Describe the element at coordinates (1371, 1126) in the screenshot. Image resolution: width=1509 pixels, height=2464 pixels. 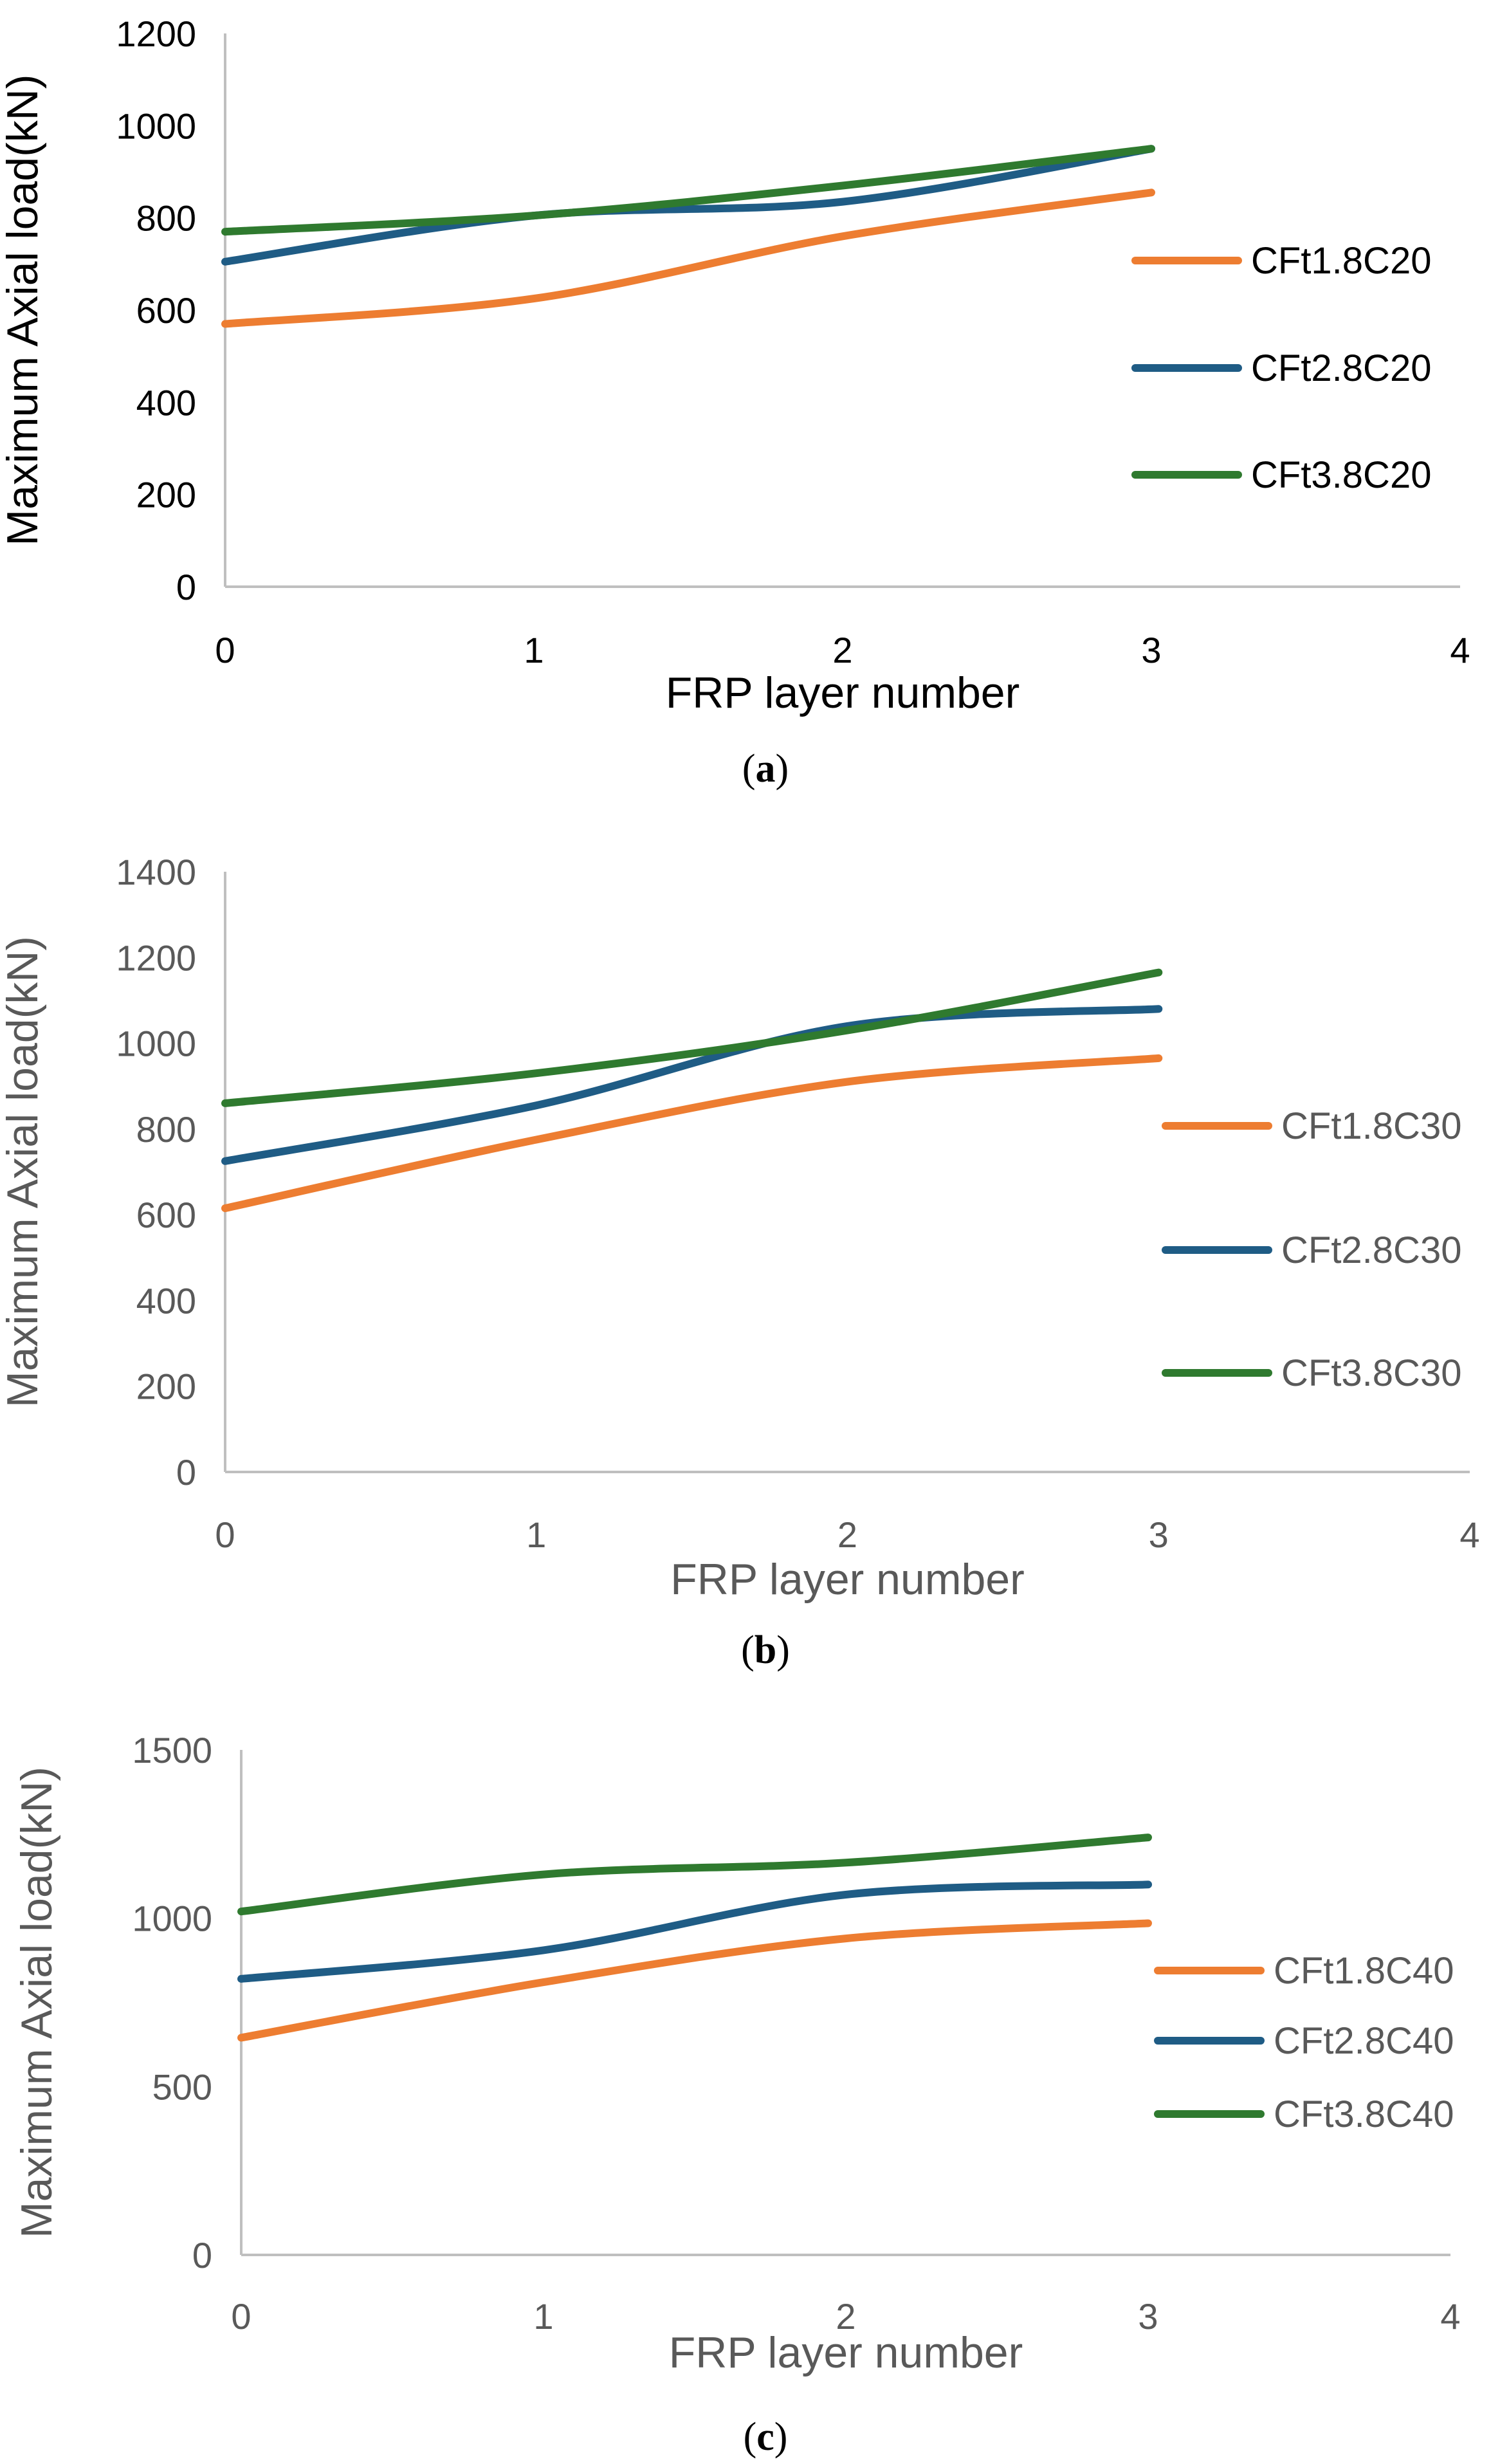
I see `legend-label: CFt1.8C30` at that location.